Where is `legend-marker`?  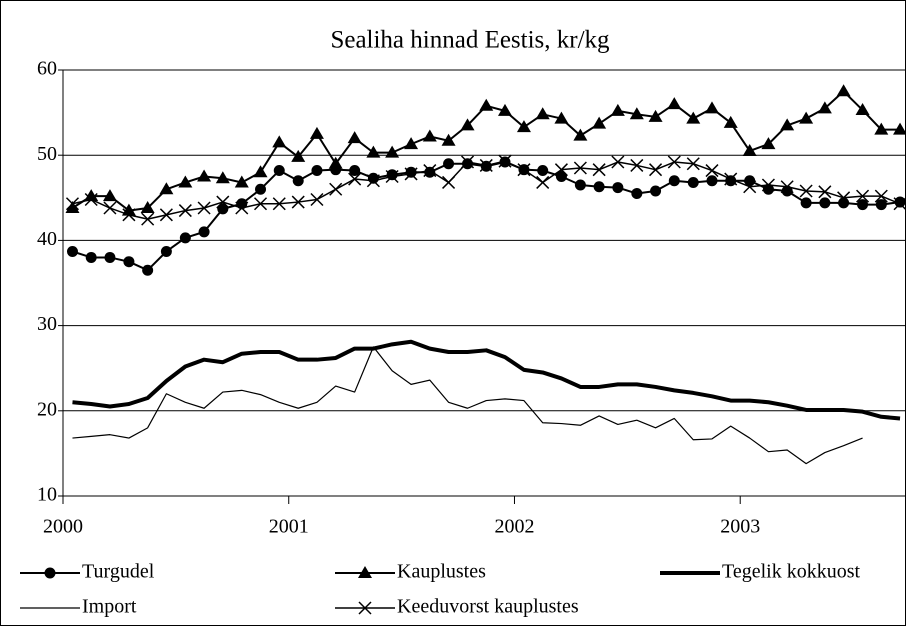
legend-marker is located at coordinates (365, 572).